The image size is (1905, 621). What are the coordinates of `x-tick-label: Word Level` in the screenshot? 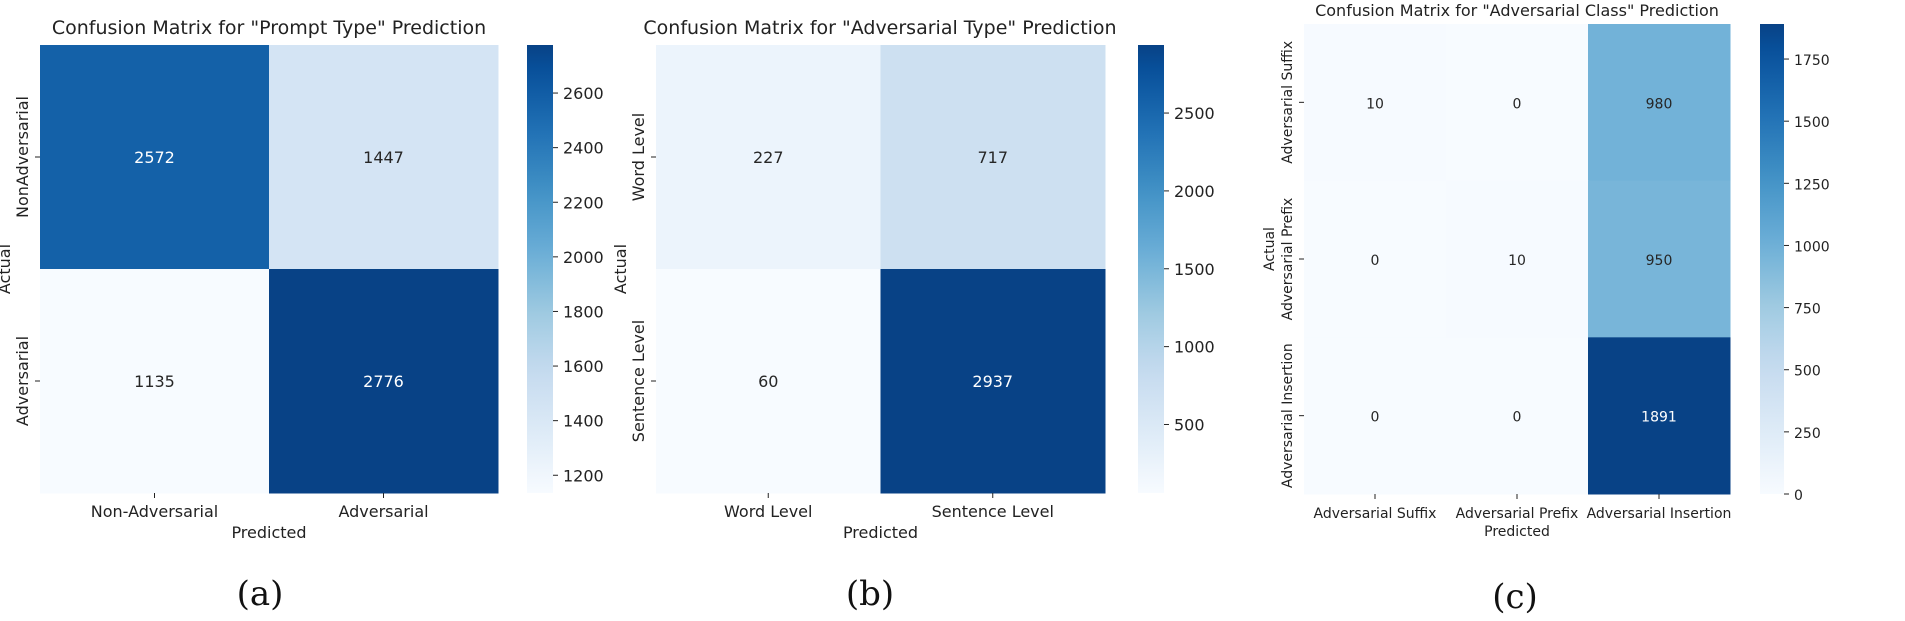 It's located at (768, 511).